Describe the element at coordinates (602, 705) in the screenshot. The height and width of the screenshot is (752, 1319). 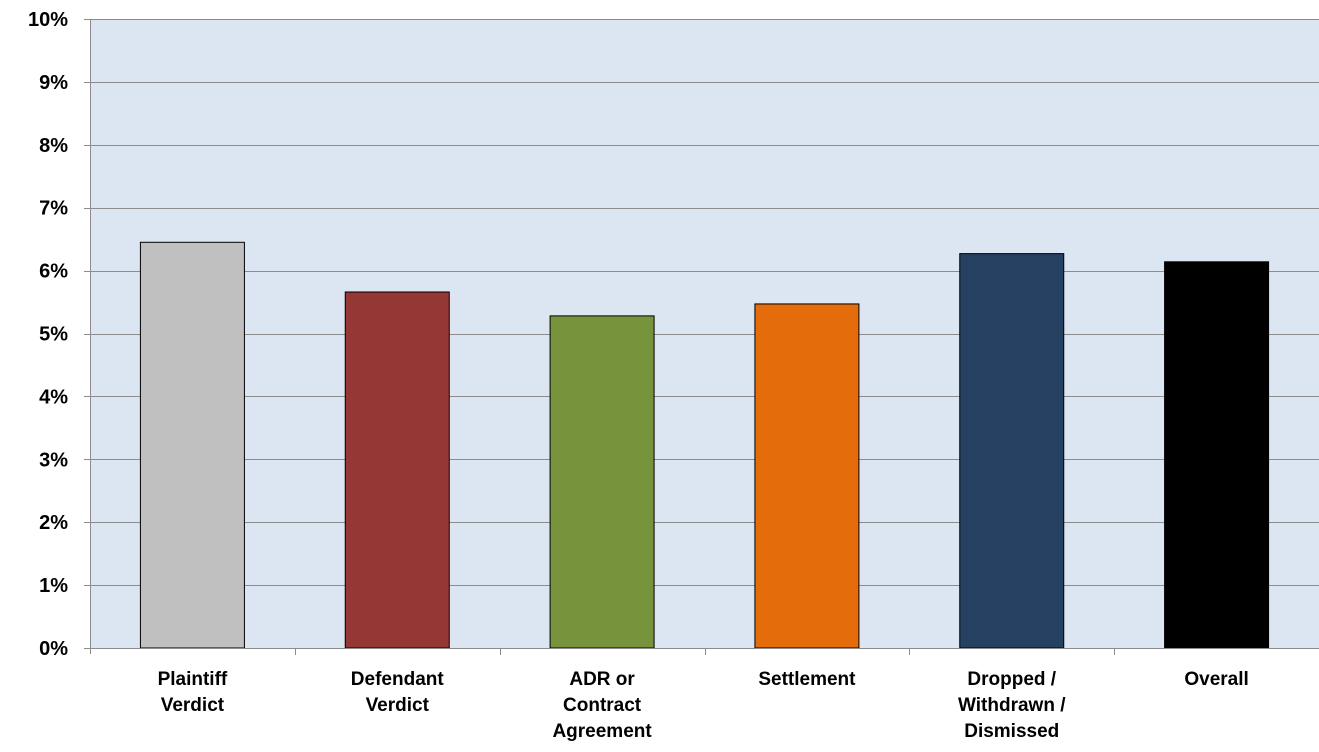
I see `x-category-label: ADR or Contract Agreement` at that location.